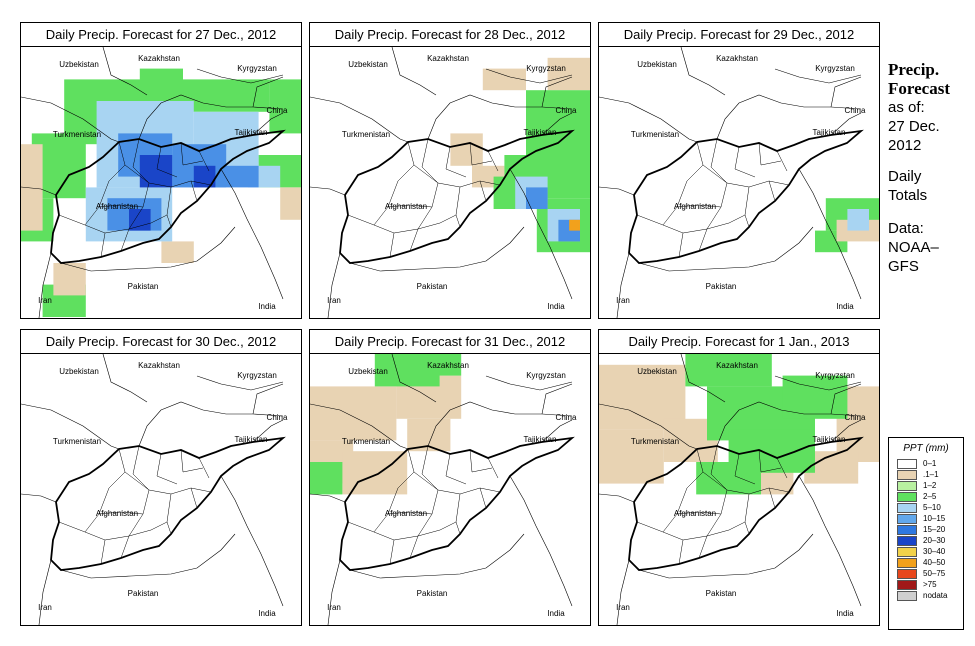 The width and height of the screenshot is (975, 646). Describe the element at coordinates (913, 247) in the screenshot. I see `data-source-1: NOAA–` at that location.